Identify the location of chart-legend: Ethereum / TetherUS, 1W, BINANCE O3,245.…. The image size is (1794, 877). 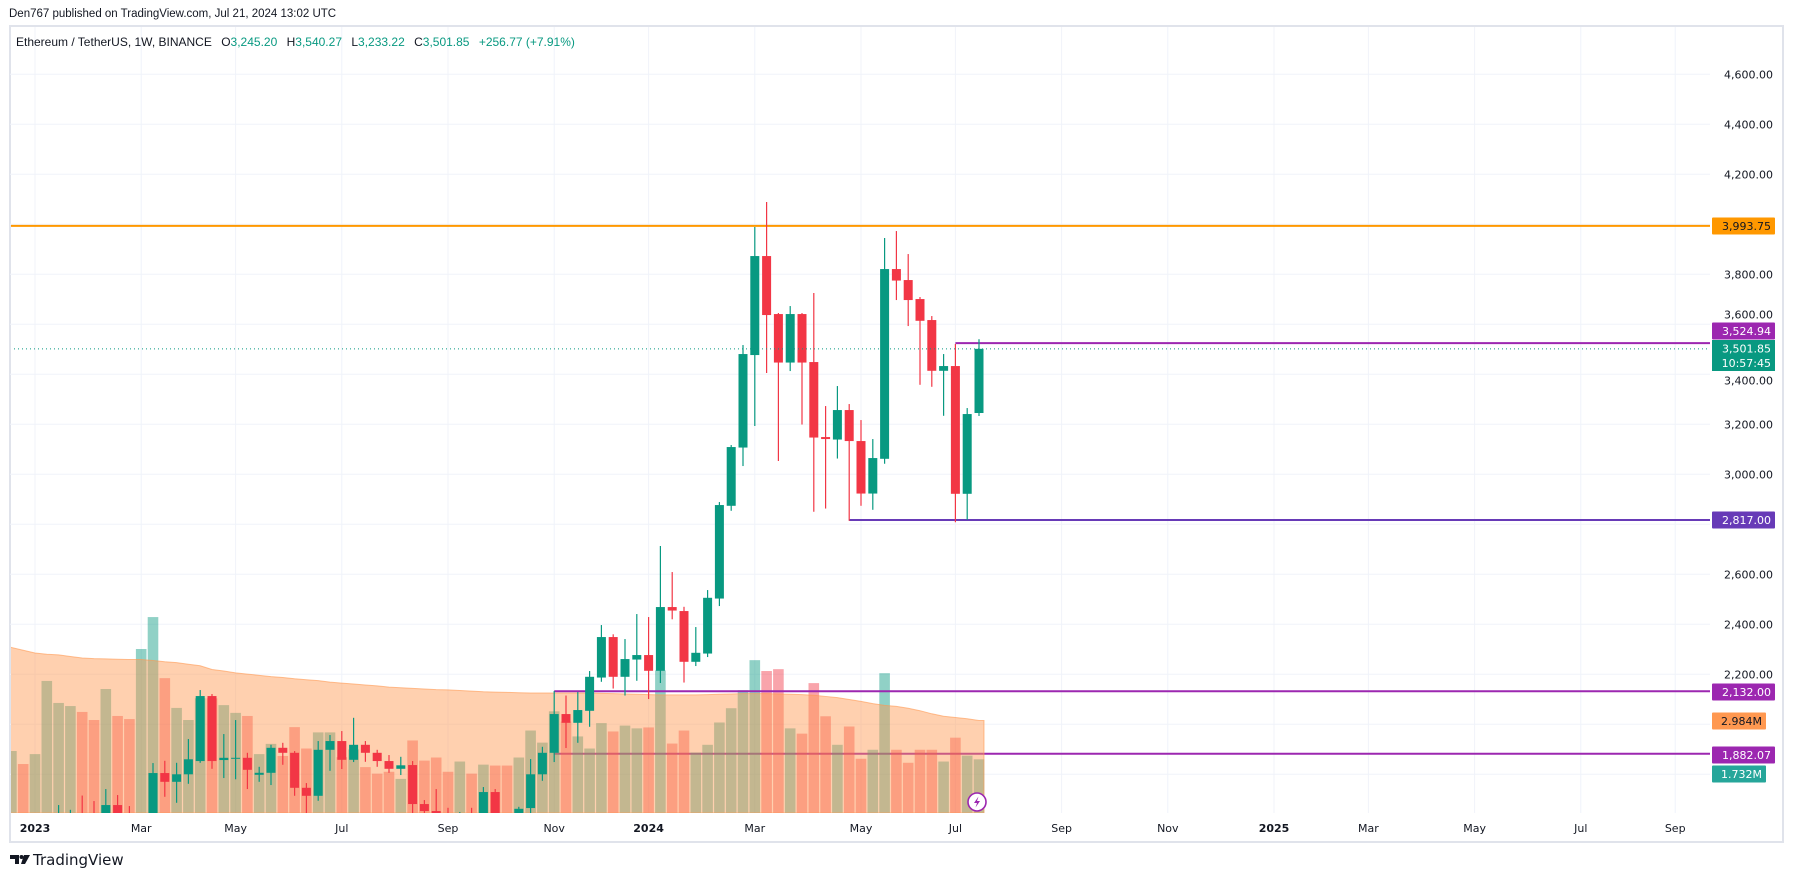
(295, 42).